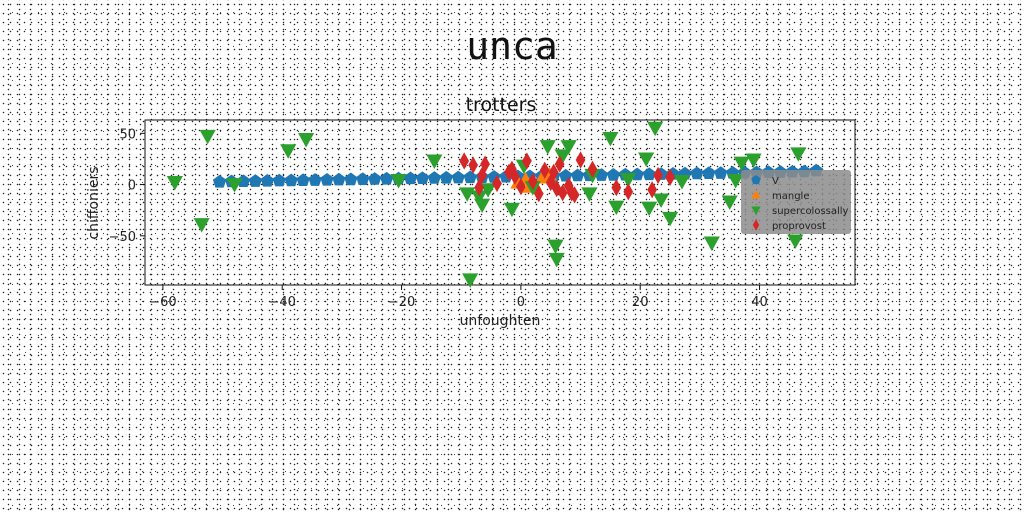 This screenshot has height=512, width=1024. Describe the element at coordinates (512, 46) in the screenshot. I see `figure-suptitle: unca` at that location.